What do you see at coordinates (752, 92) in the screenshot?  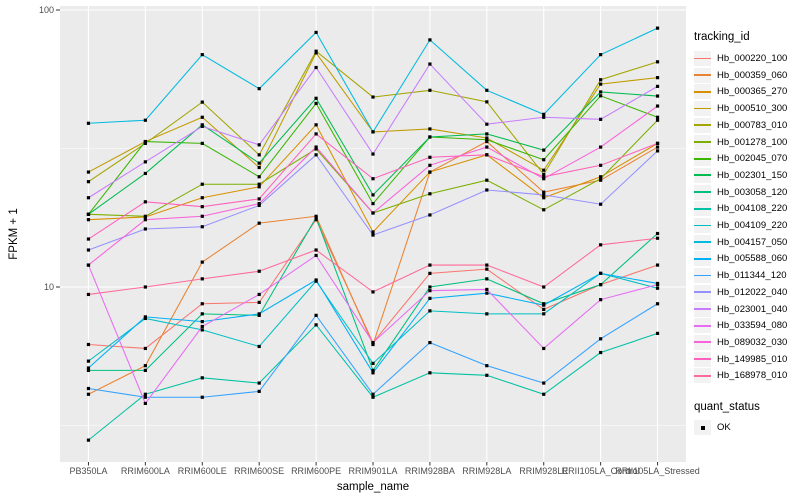 I see `legend-item-label: Hb_000365_270` at bounding box center [752, 92].